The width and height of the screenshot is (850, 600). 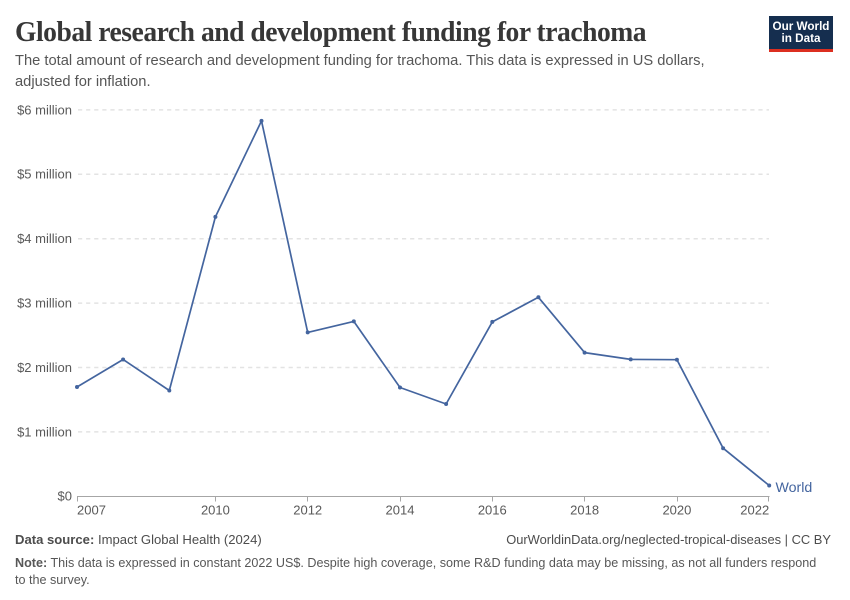 What do you see at coordinates (65, 496) in the screenshot?
I see `svg-text: $0` at bounding box center [65, 496].